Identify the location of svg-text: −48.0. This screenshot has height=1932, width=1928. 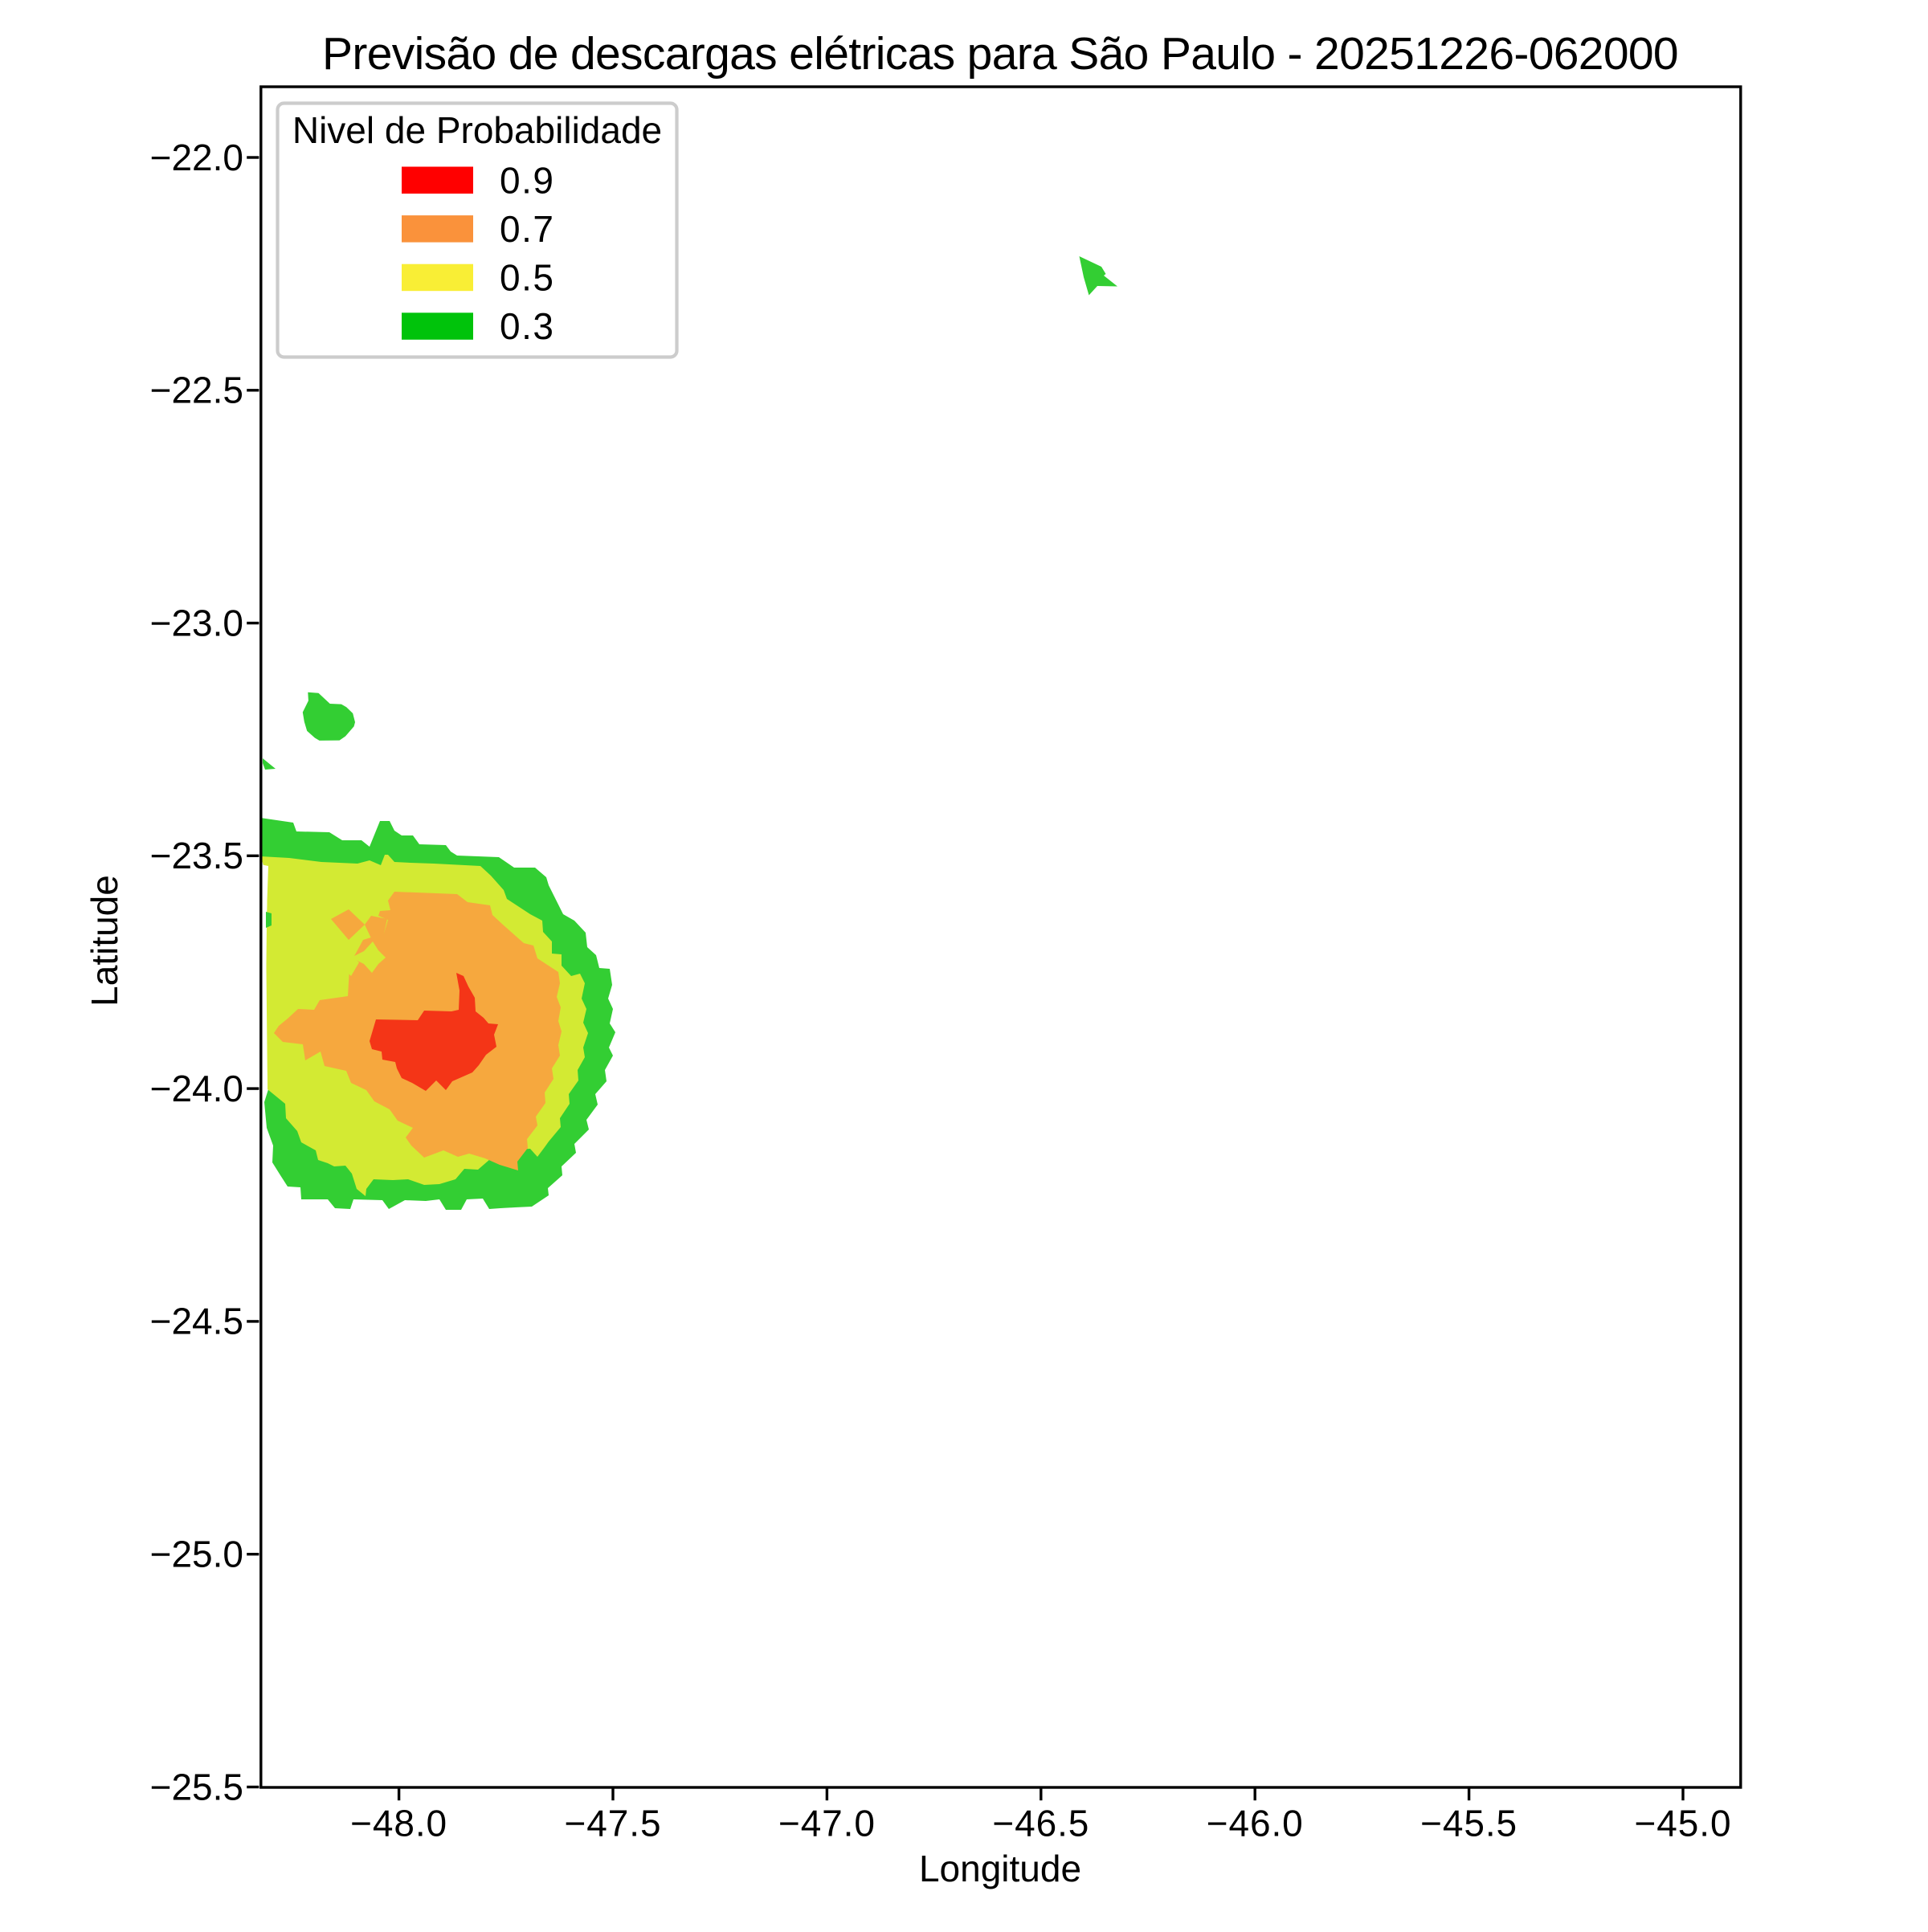
(398, 1823).